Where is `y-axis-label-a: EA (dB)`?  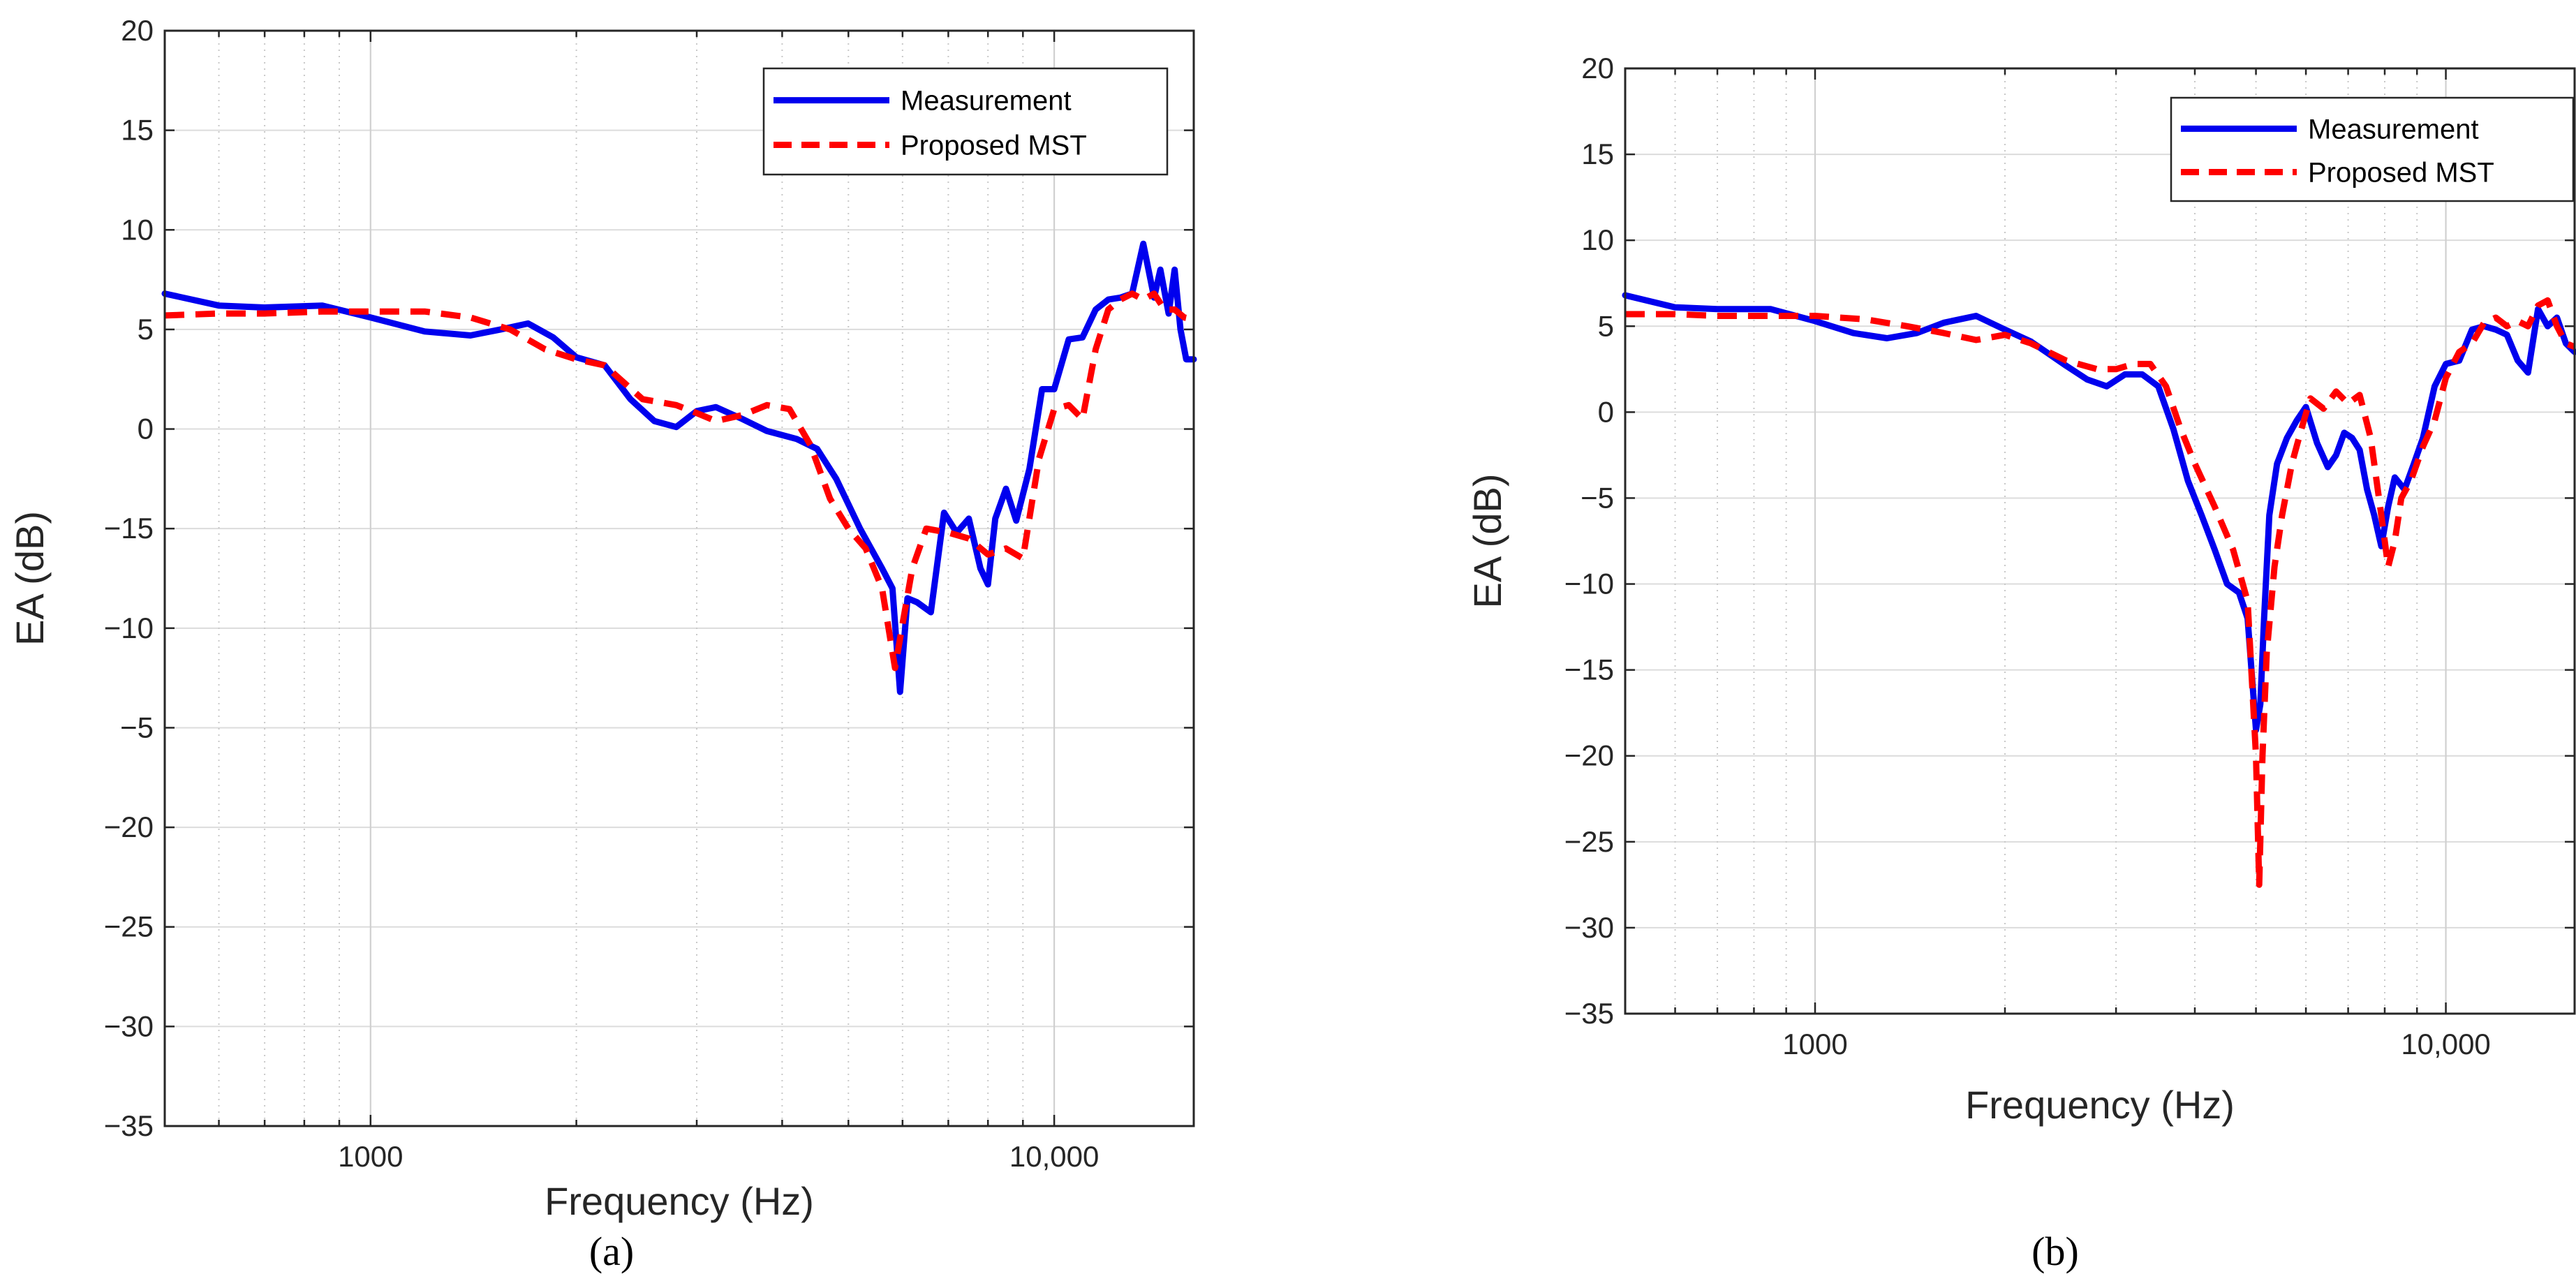 y-axis-label-a: EA (dB) is located at coordinates (30, 578).